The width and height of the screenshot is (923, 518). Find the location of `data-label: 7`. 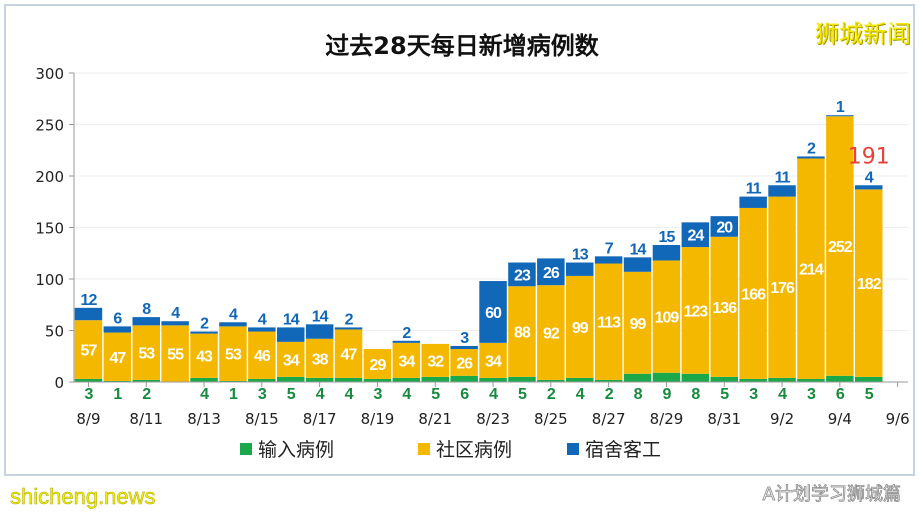

data-label: 7 is located at coordinates (609, 248).